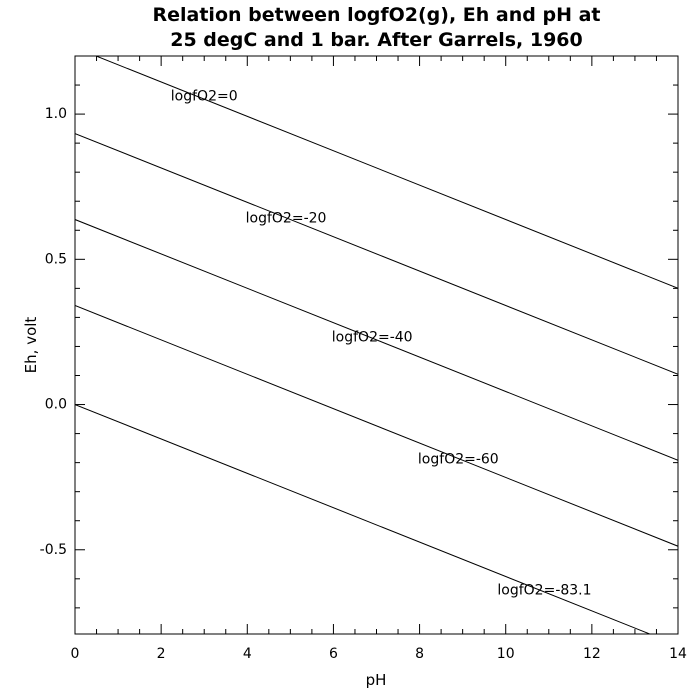 Image resolution: width=700 pixels, height=700 pixels. I want to click on x-tick-label: 14, so click(678, 654).